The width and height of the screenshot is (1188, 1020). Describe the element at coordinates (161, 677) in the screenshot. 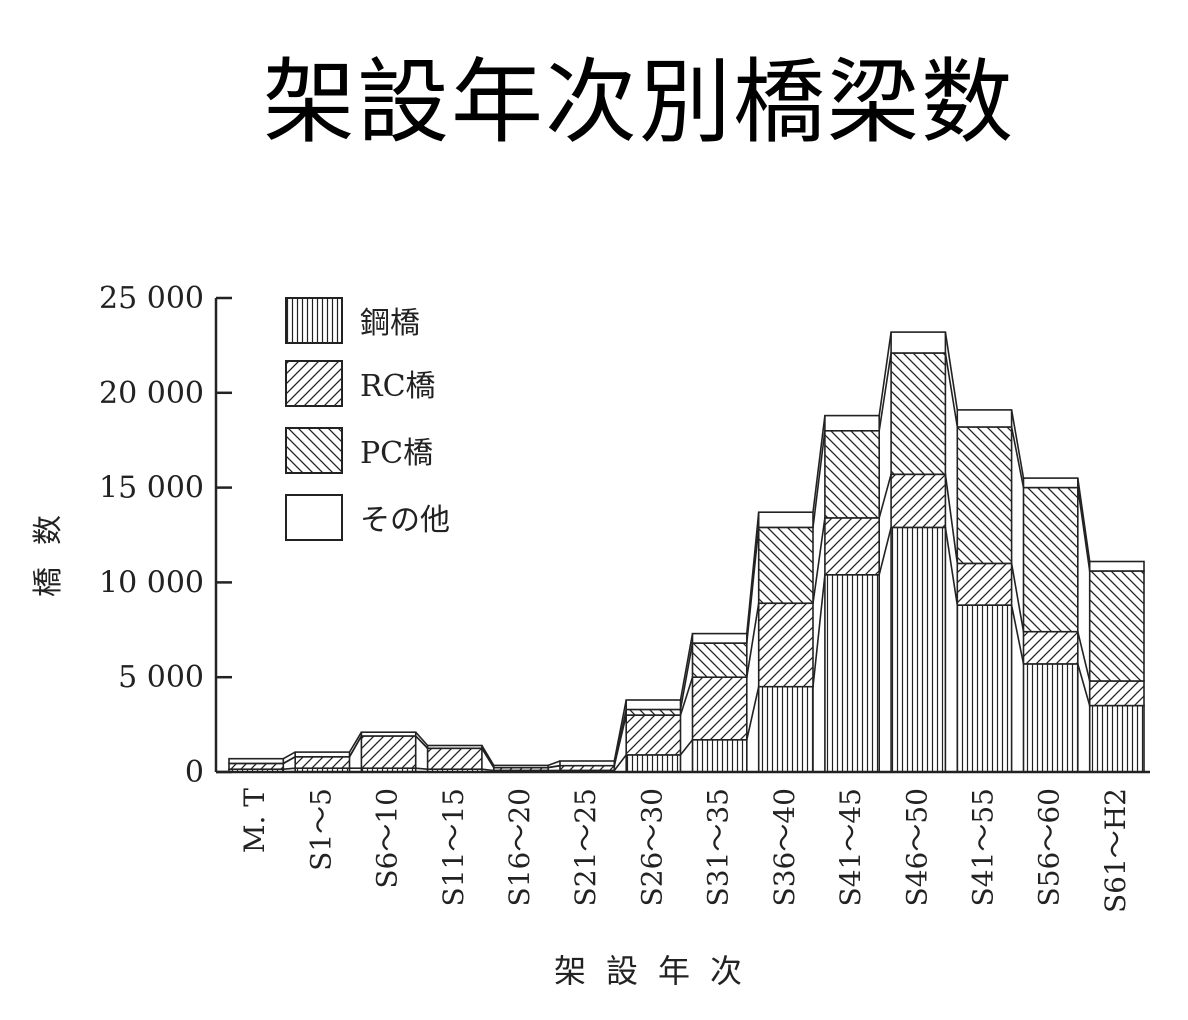

I see `y-tick-label: 5 000` at that location.